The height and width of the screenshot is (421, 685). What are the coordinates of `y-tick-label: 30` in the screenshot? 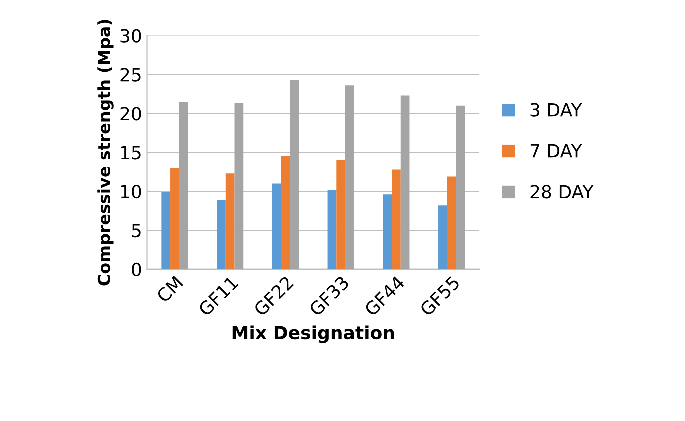 It's located at (131, 36).